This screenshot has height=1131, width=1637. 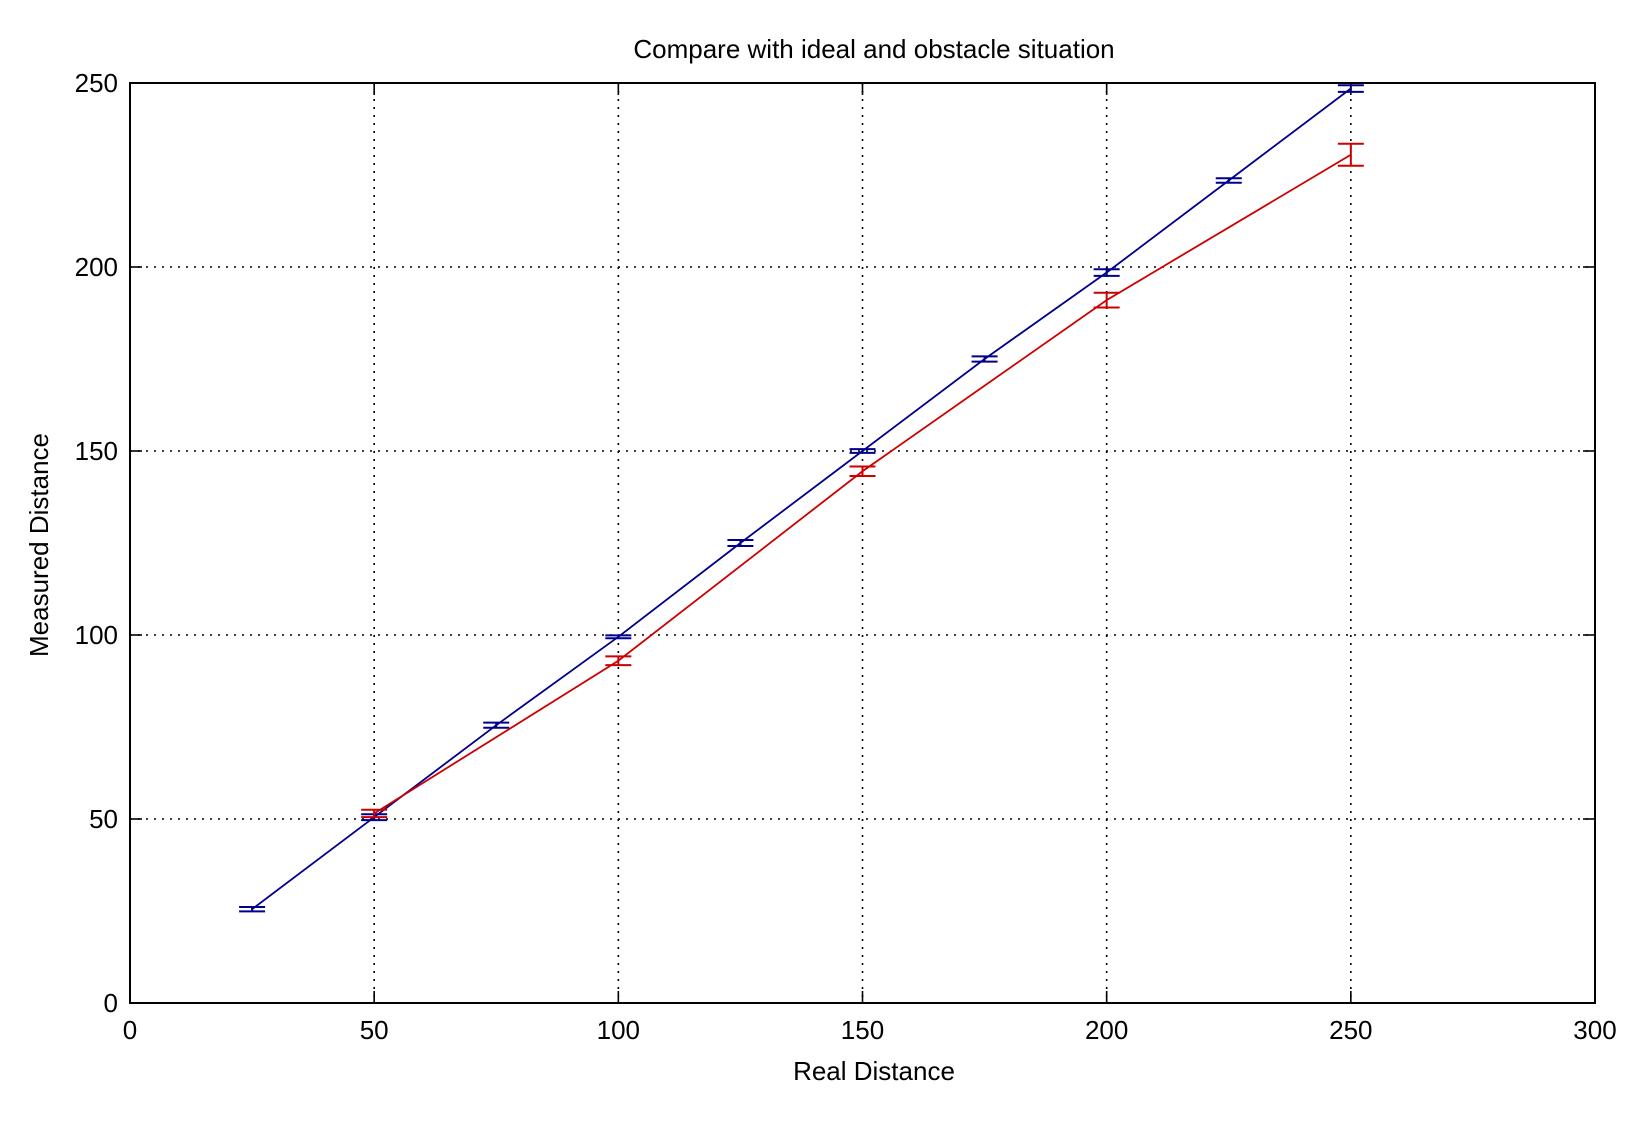 What do you see at coordinates (39, 545) in the screenshot?
I see `y-axis-label: Measured Distance` at bounding box center [39, 545].